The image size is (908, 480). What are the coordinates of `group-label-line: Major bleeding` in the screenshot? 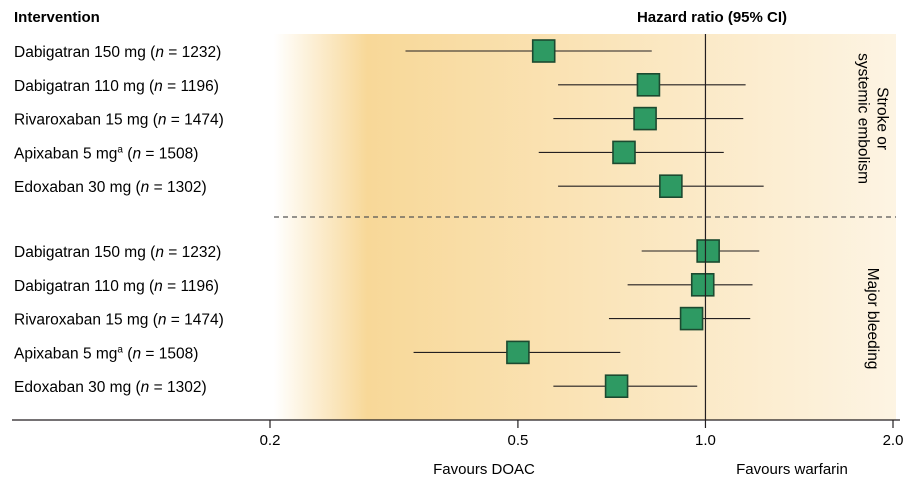 It's located at (872, 319).